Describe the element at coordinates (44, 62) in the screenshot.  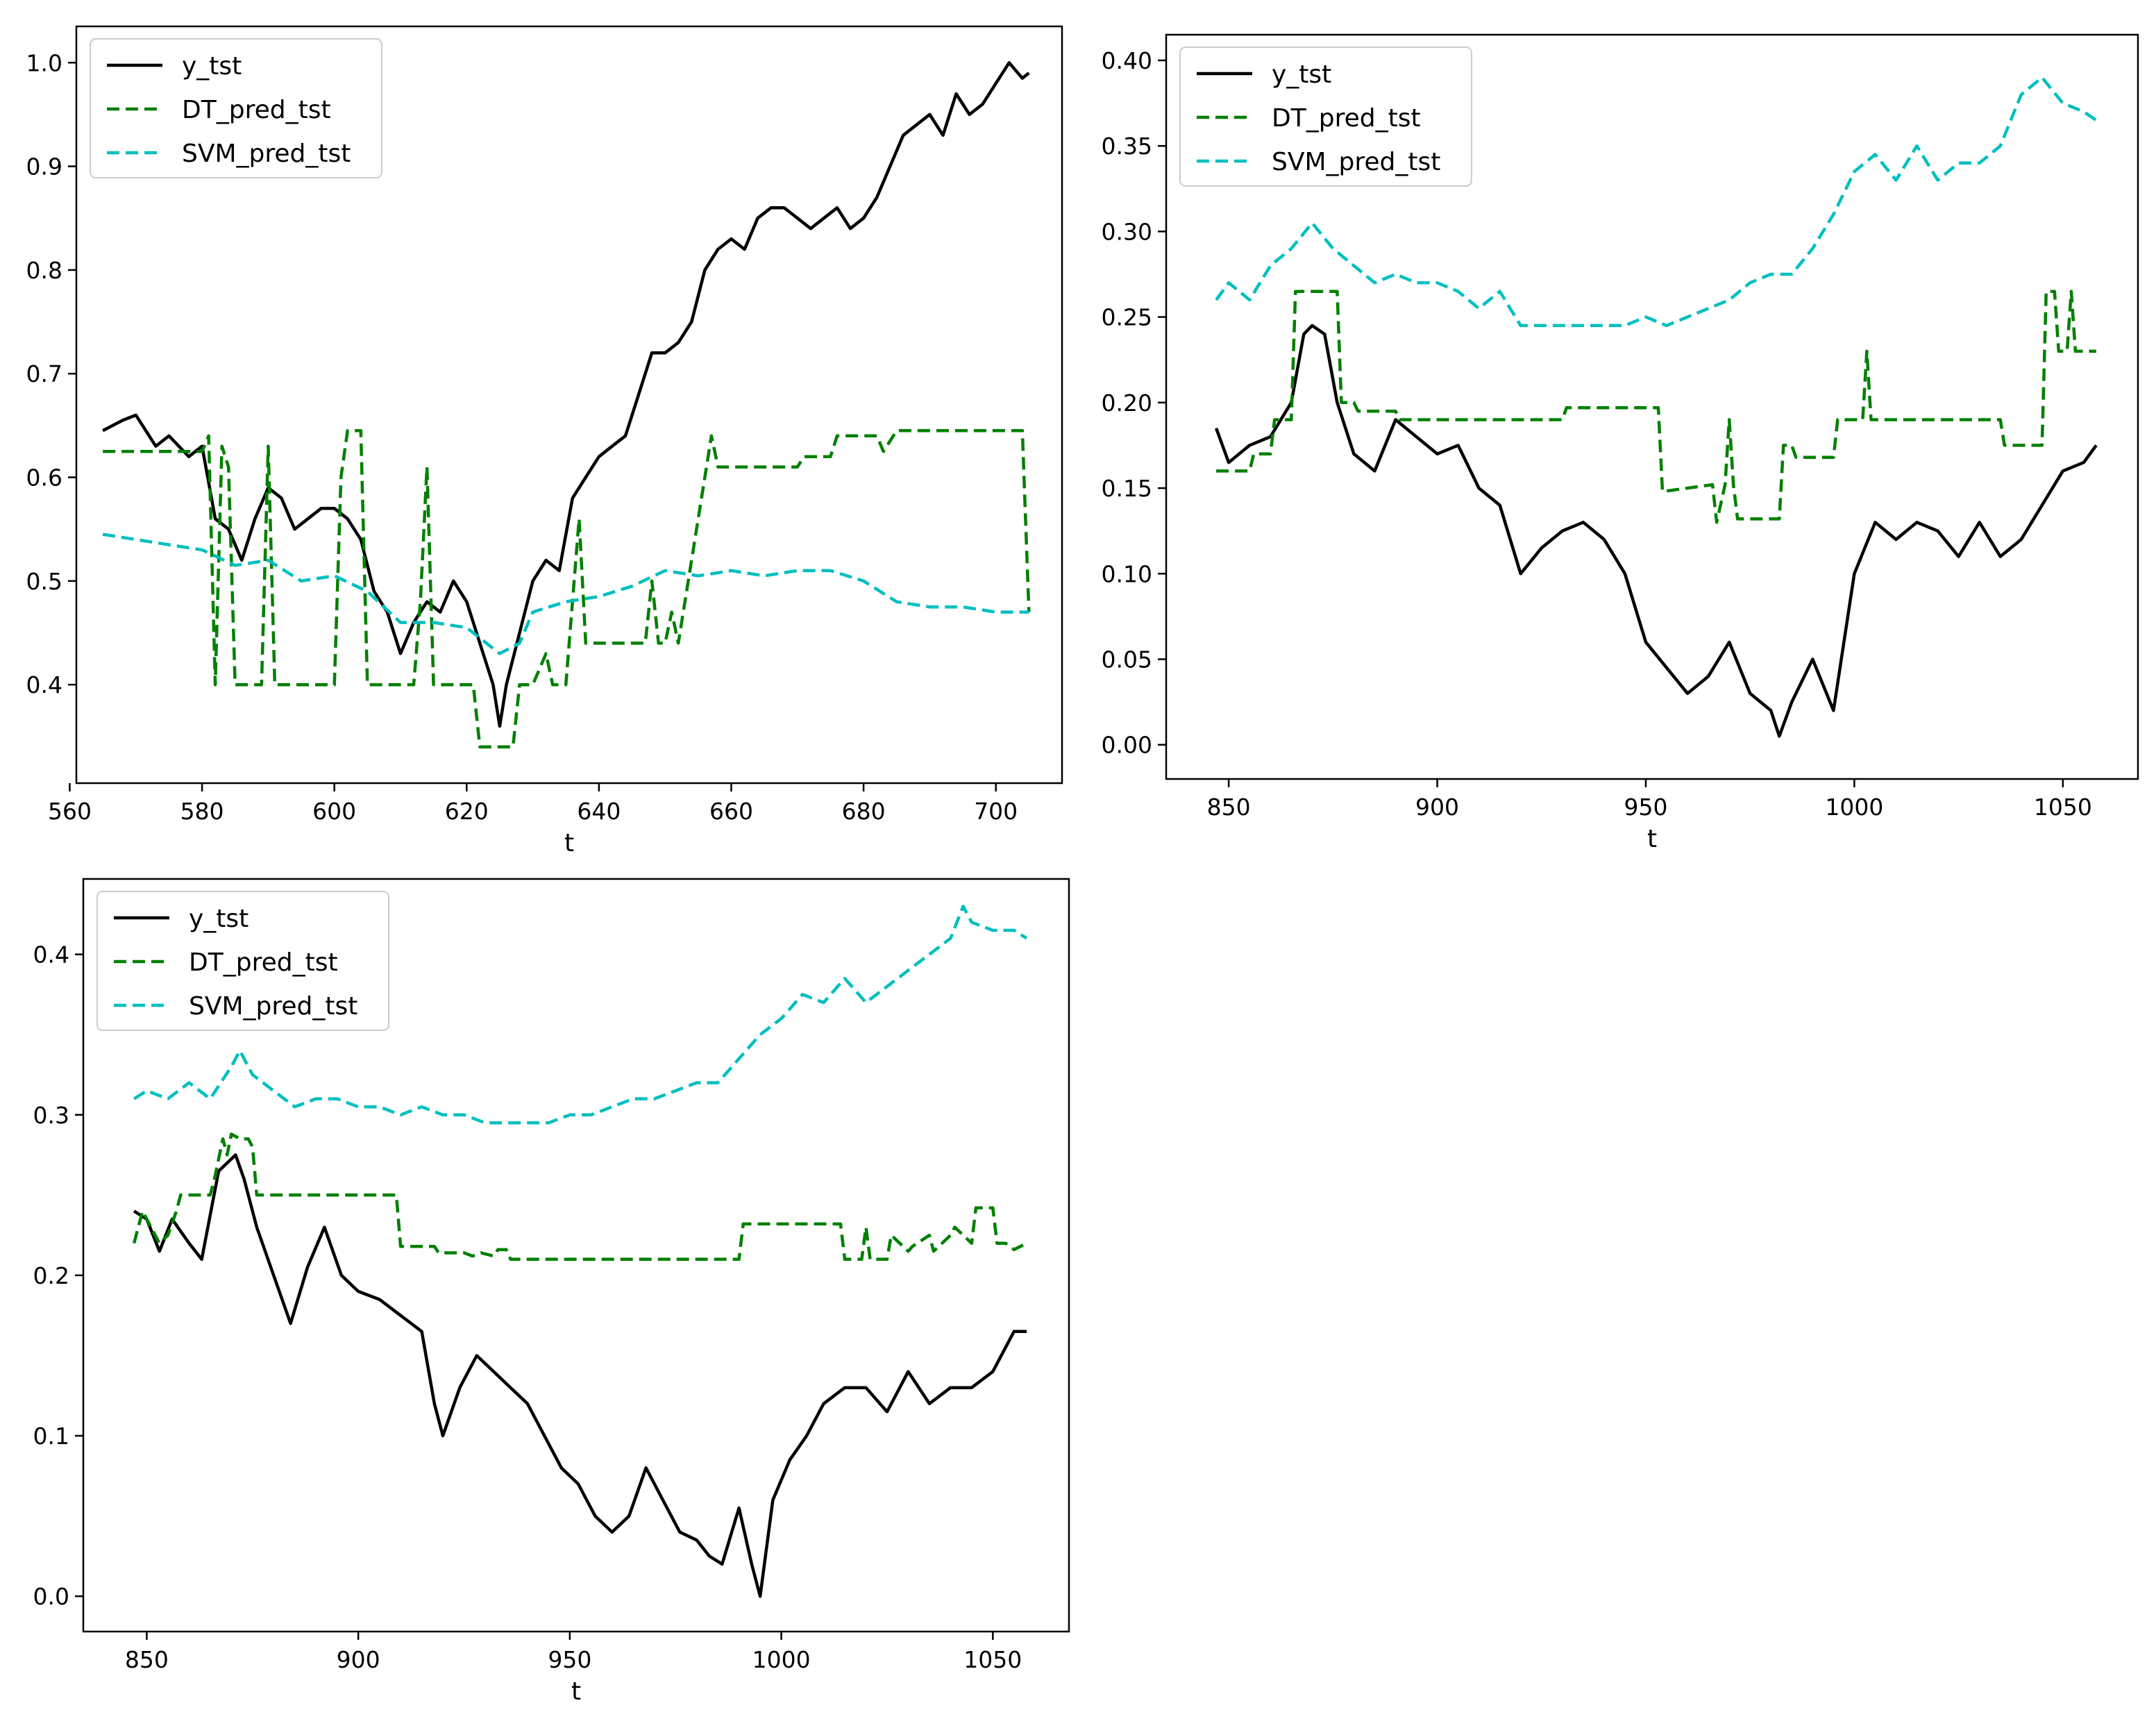
I see `y-tick-label: 1.0` at that location.